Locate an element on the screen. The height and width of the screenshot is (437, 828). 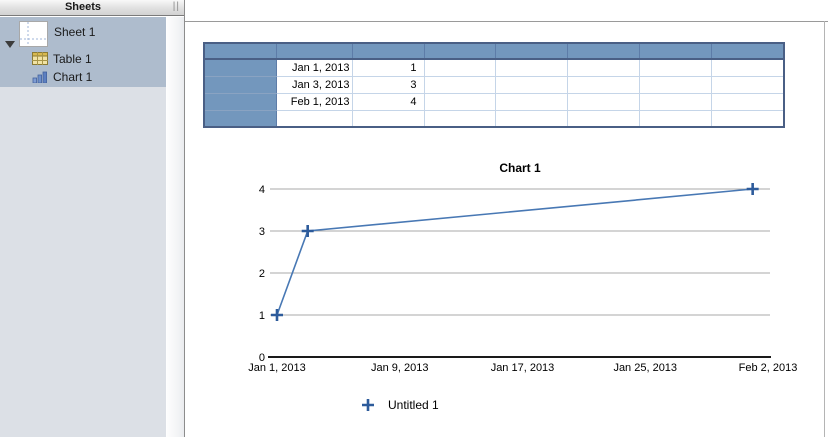
table-cell: 4 is located at coordinates (388, 102).